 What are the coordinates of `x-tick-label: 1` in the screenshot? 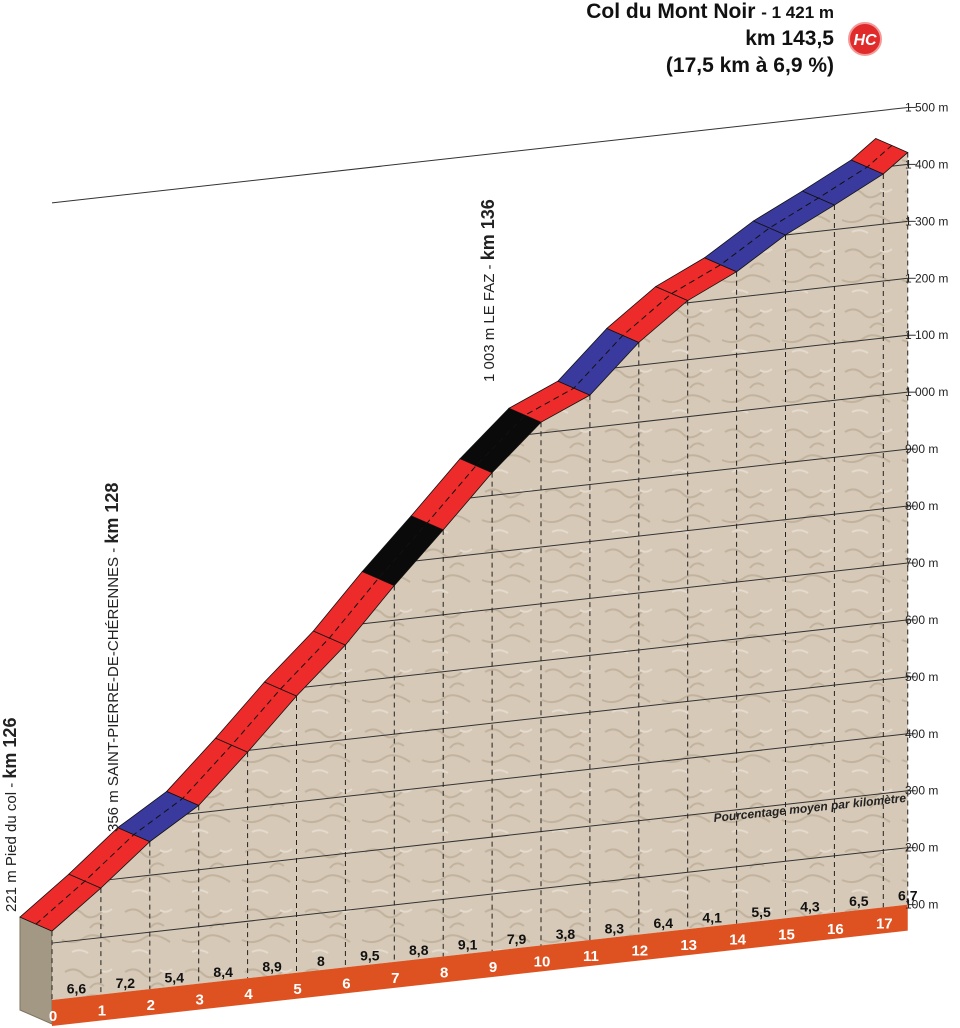 It's located at (102, 1011).